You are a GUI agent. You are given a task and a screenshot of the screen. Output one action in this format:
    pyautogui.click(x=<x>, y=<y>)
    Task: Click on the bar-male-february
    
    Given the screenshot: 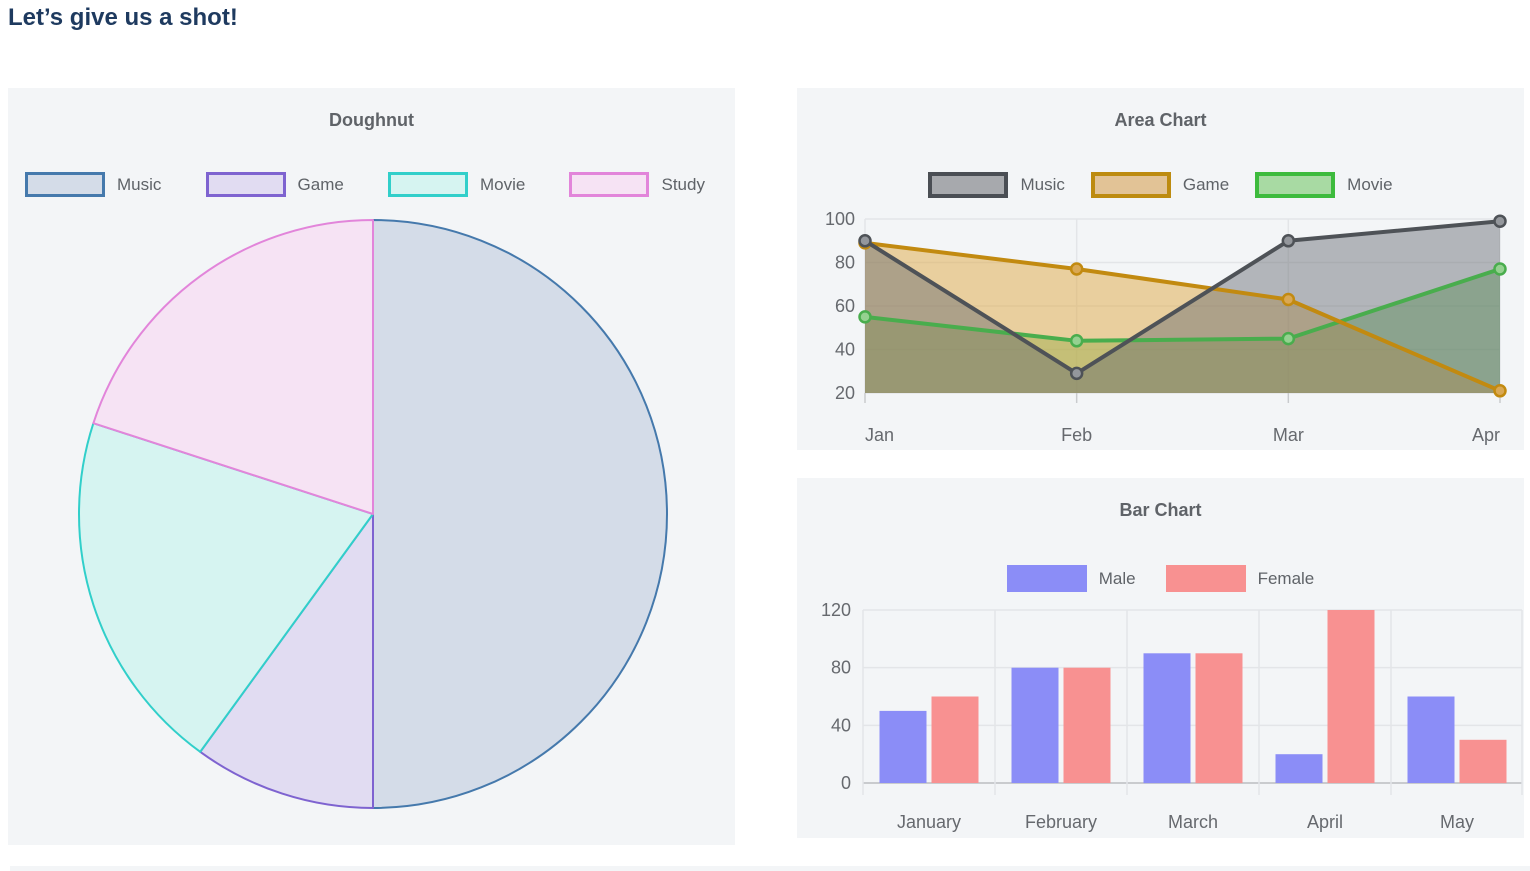 What is the action you would take?
    pyautogui.click(x=1035, y=725)
    